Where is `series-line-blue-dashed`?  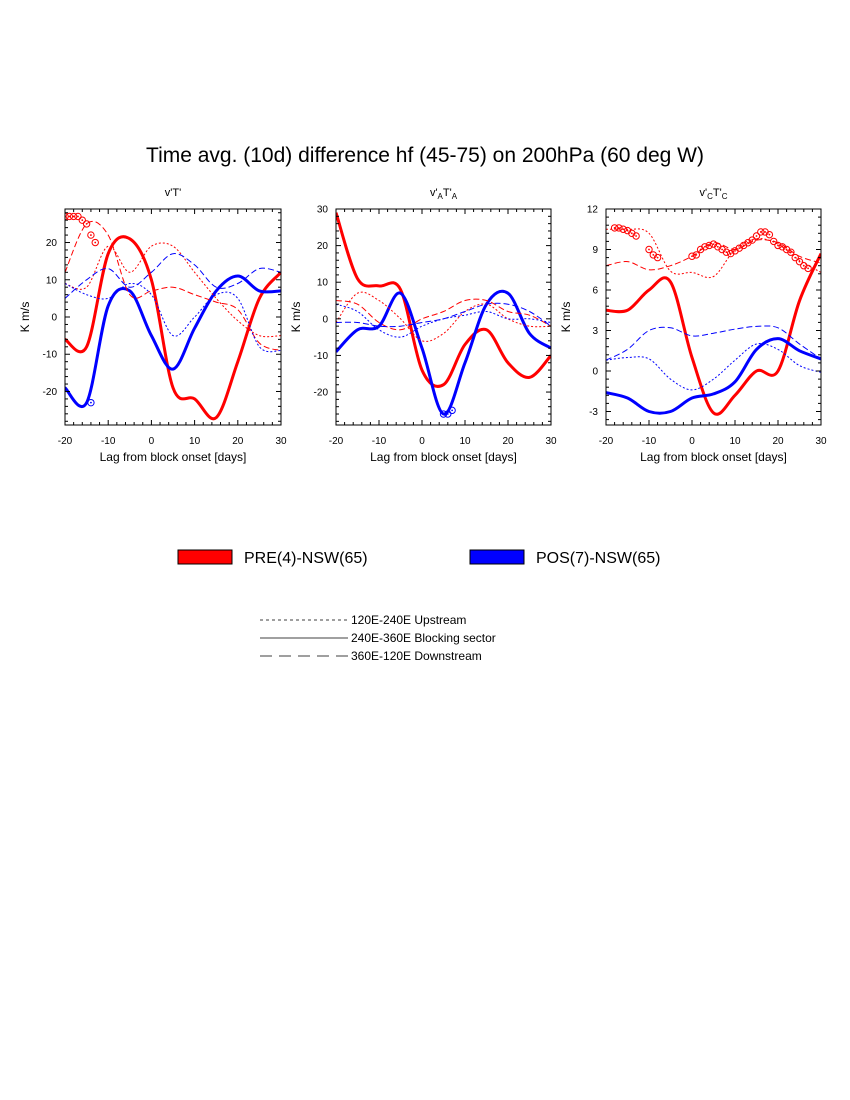
series-line-blue-dashed is located at coordinates (443, 315).